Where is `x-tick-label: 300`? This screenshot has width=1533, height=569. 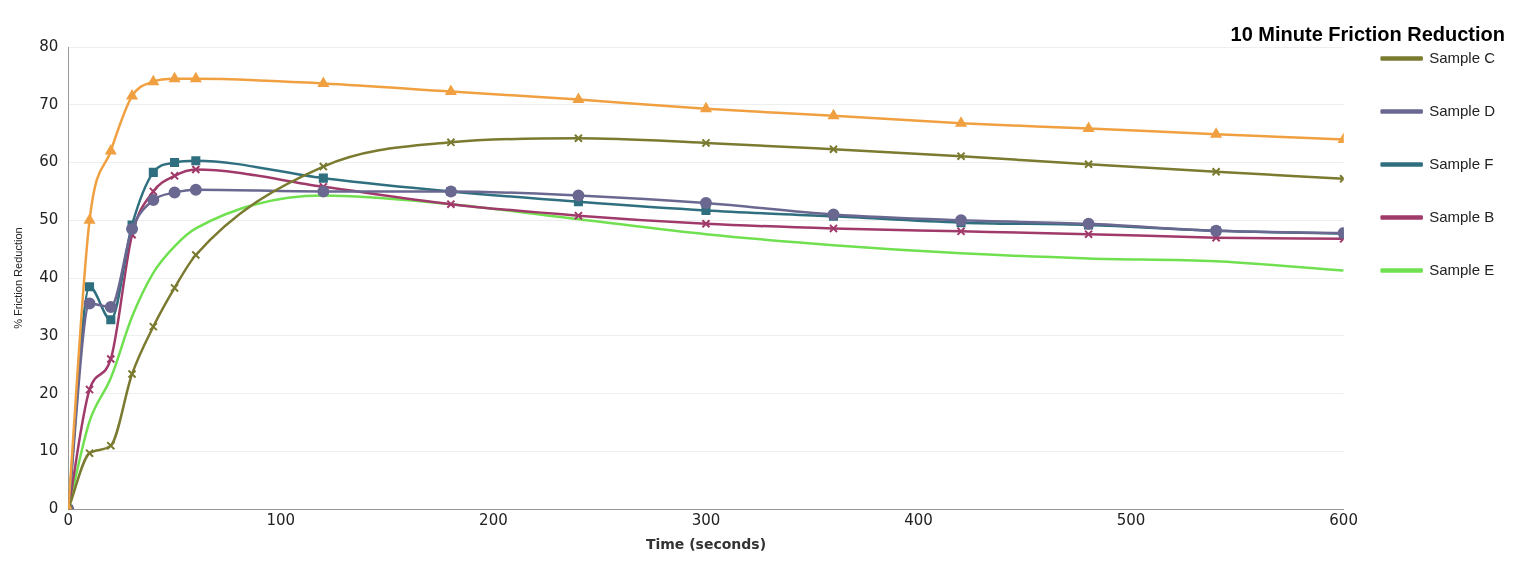 x-tick-label: 300 is located at coordinates (706, 520).